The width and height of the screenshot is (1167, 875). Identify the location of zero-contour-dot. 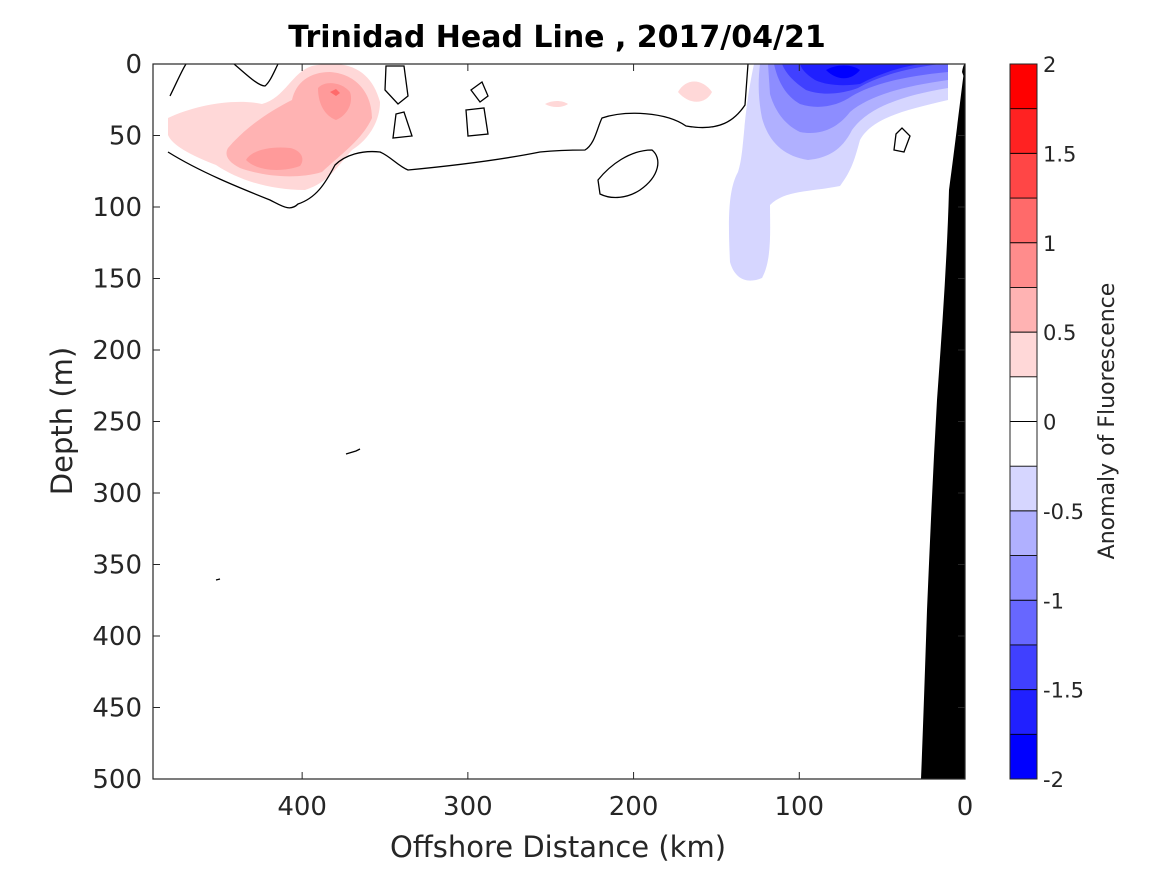
(218, 579).